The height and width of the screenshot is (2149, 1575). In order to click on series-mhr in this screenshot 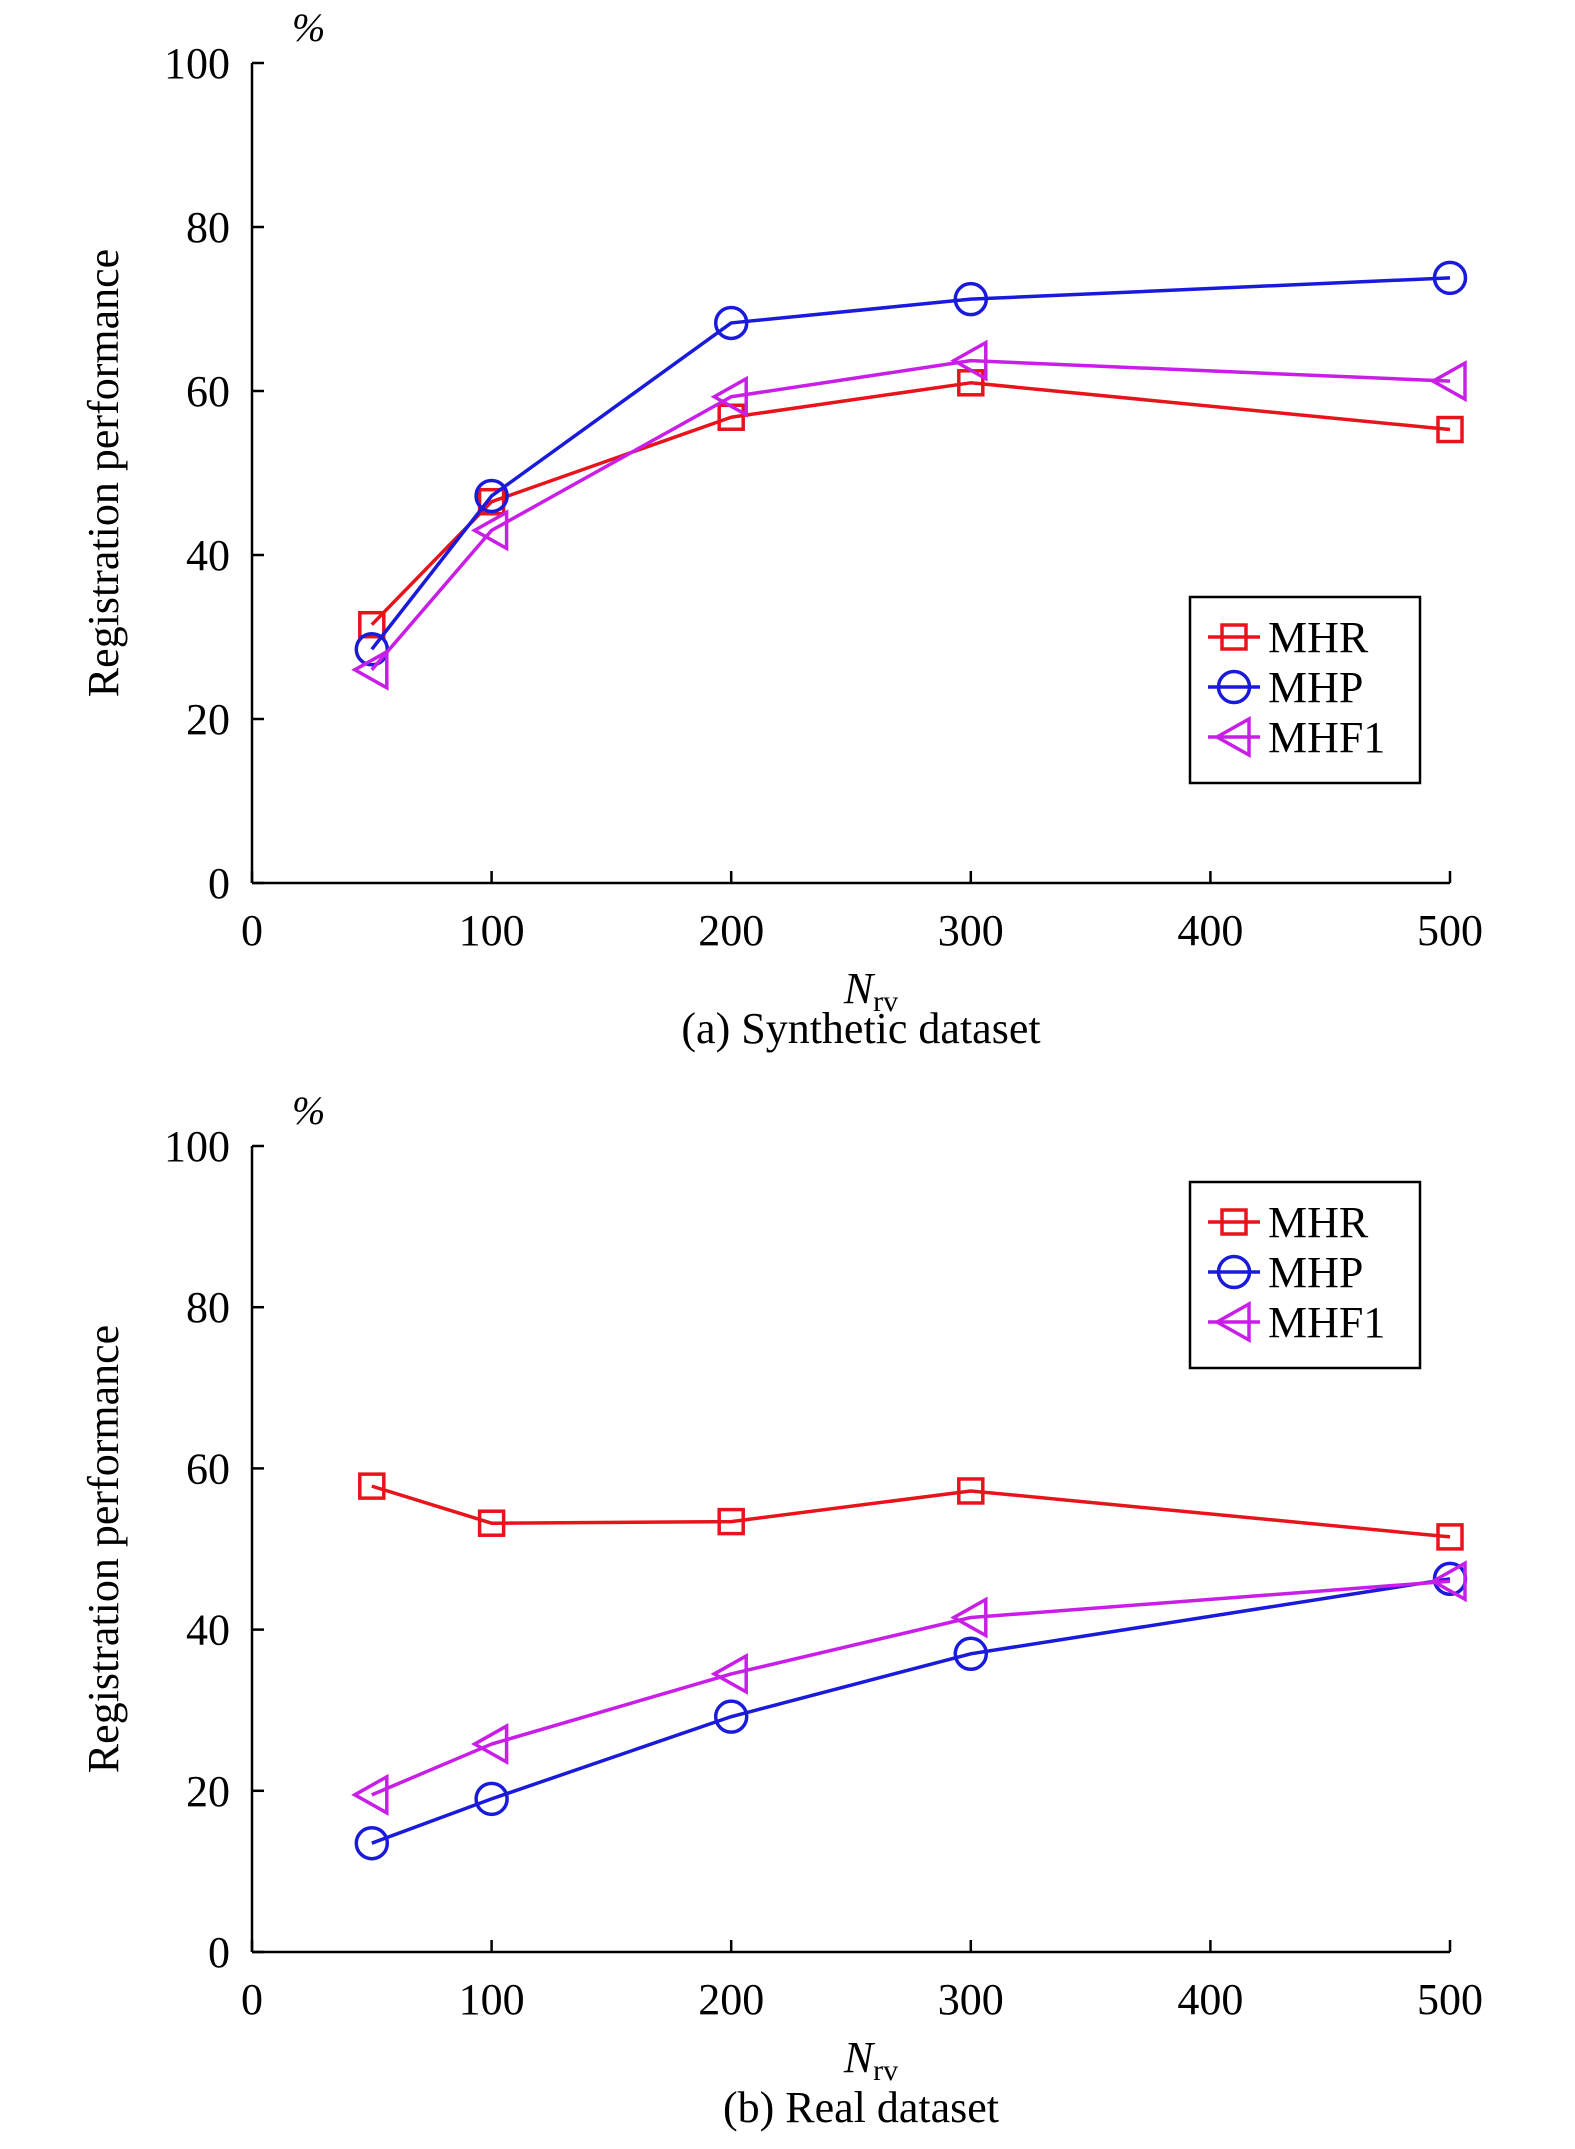, I will do `click(911, 1511)`.